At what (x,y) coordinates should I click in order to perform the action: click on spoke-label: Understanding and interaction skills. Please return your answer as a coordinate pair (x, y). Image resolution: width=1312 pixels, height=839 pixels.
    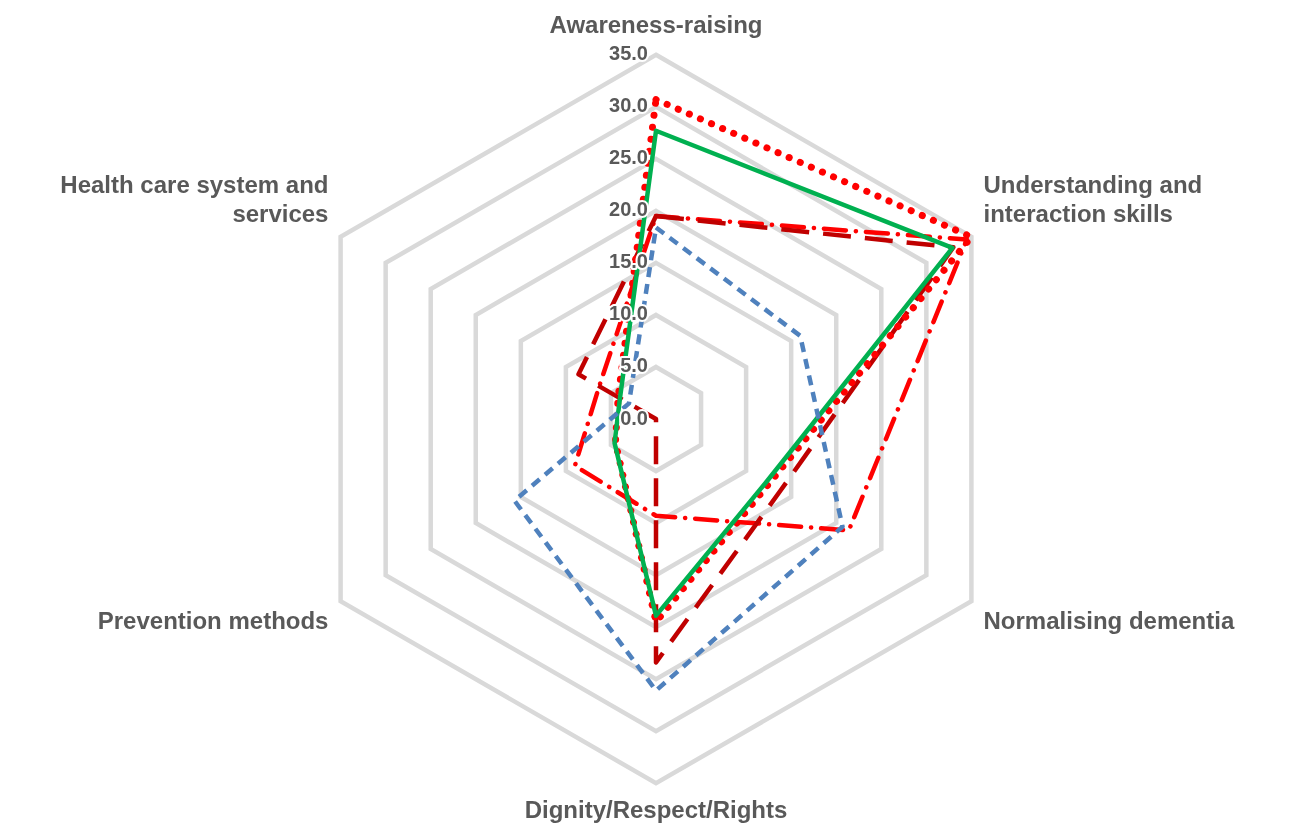
    Looking at the image, I should click on (1093, 199).